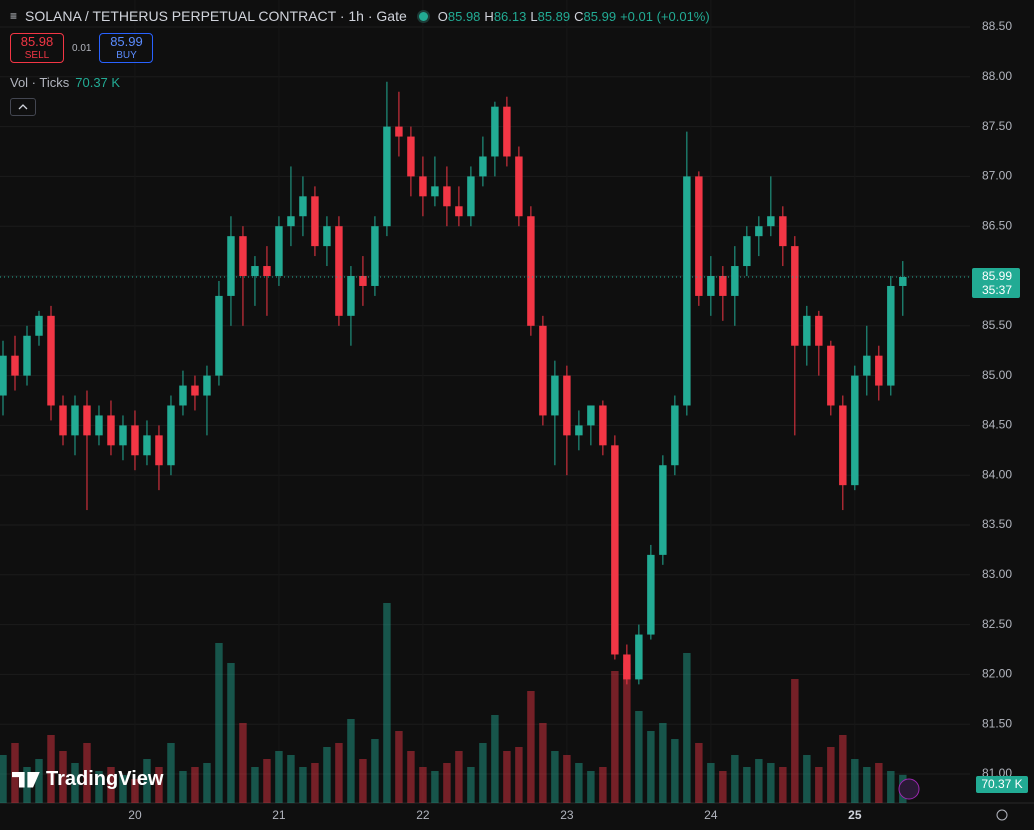 This screenshot has height=830, width=1034. I want to click on spread: 0.01, so click(82, 48).